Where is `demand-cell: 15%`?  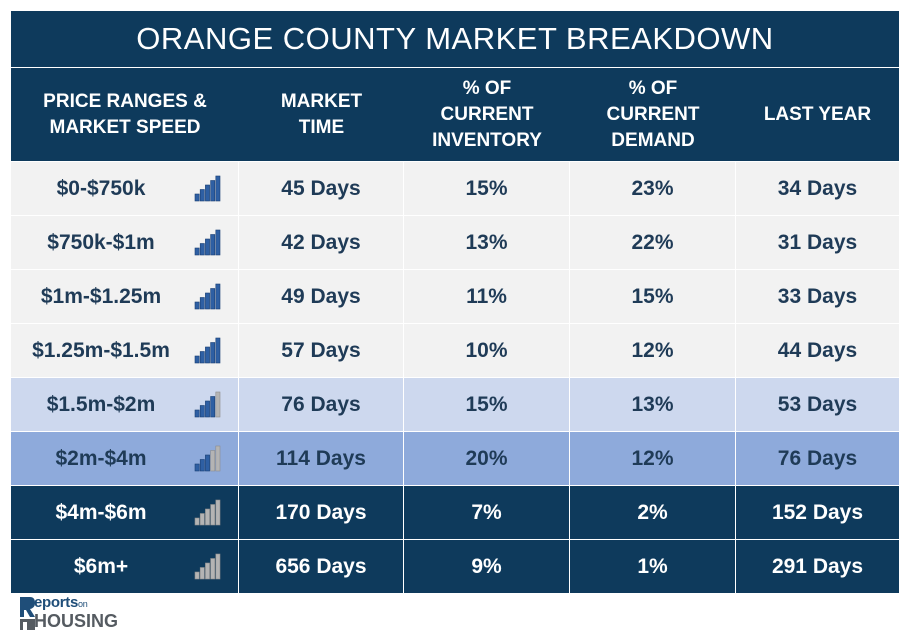
demand-cell: 15% is located at coordinates (653, 296).